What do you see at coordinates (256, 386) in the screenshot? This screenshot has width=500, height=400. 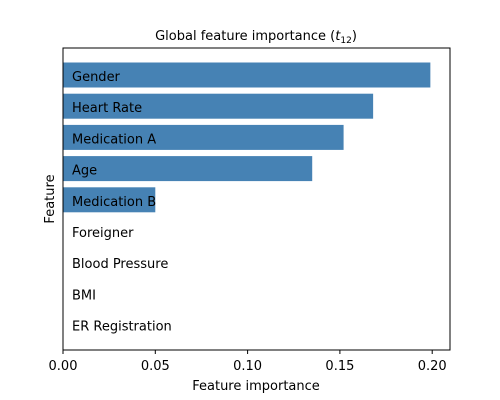 I see `x-axis-label: Feature importance` at bounding box center [256, 386].